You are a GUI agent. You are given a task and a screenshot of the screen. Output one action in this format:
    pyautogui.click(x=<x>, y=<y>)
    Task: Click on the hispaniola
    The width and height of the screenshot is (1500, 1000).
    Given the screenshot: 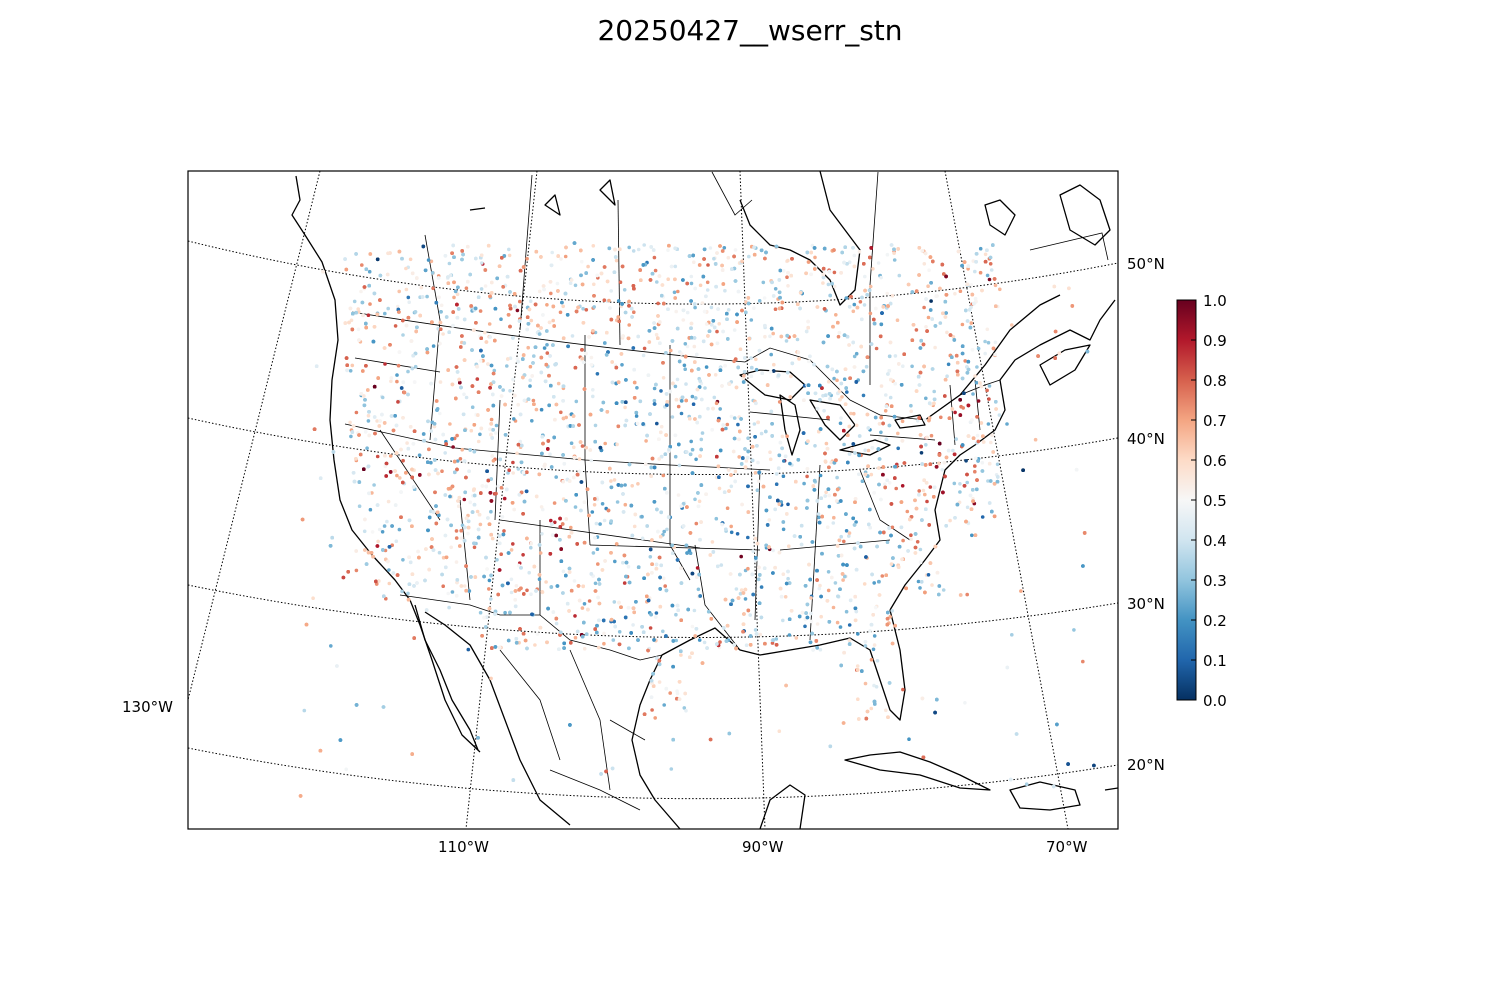 What is the action you would take?
    pyautogui.click(x=1045, y=796)
    